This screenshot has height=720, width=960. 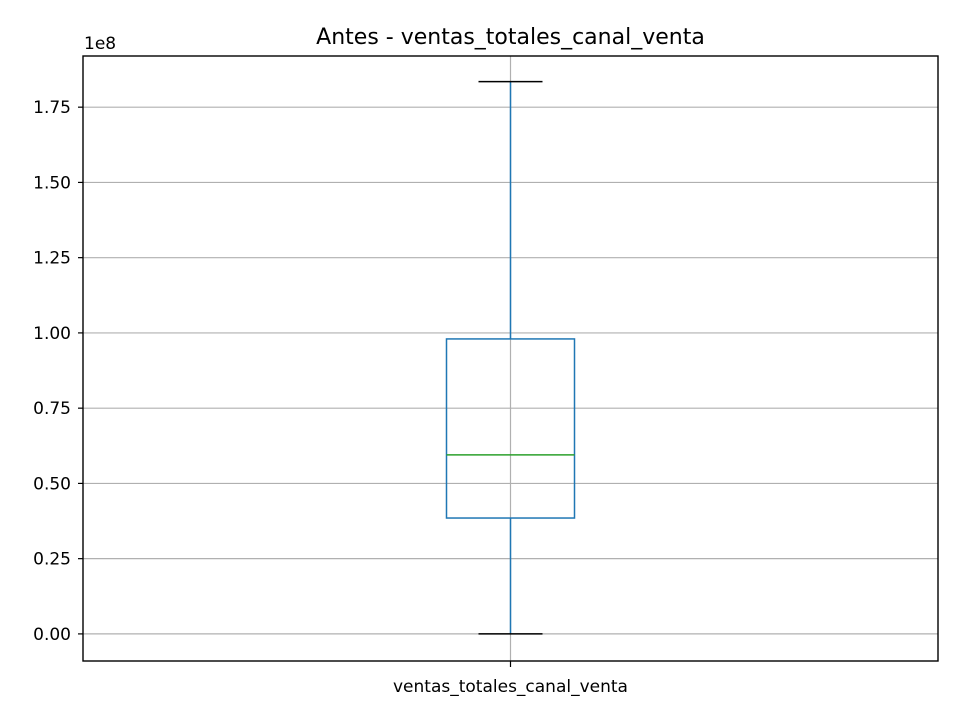 I want to click on y-tick-label: 0.75, so click(x=52, y=409).